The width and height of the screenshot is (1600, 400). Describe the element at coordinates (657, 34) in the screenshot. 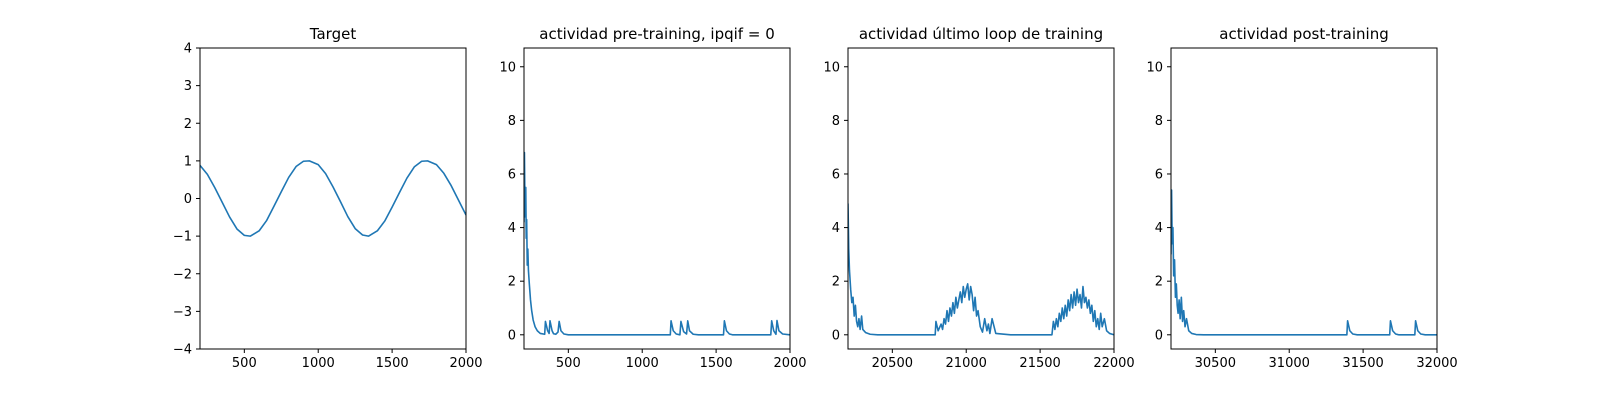

I see `chart-title: actividad pre-training, ipqif = 0` at that location.